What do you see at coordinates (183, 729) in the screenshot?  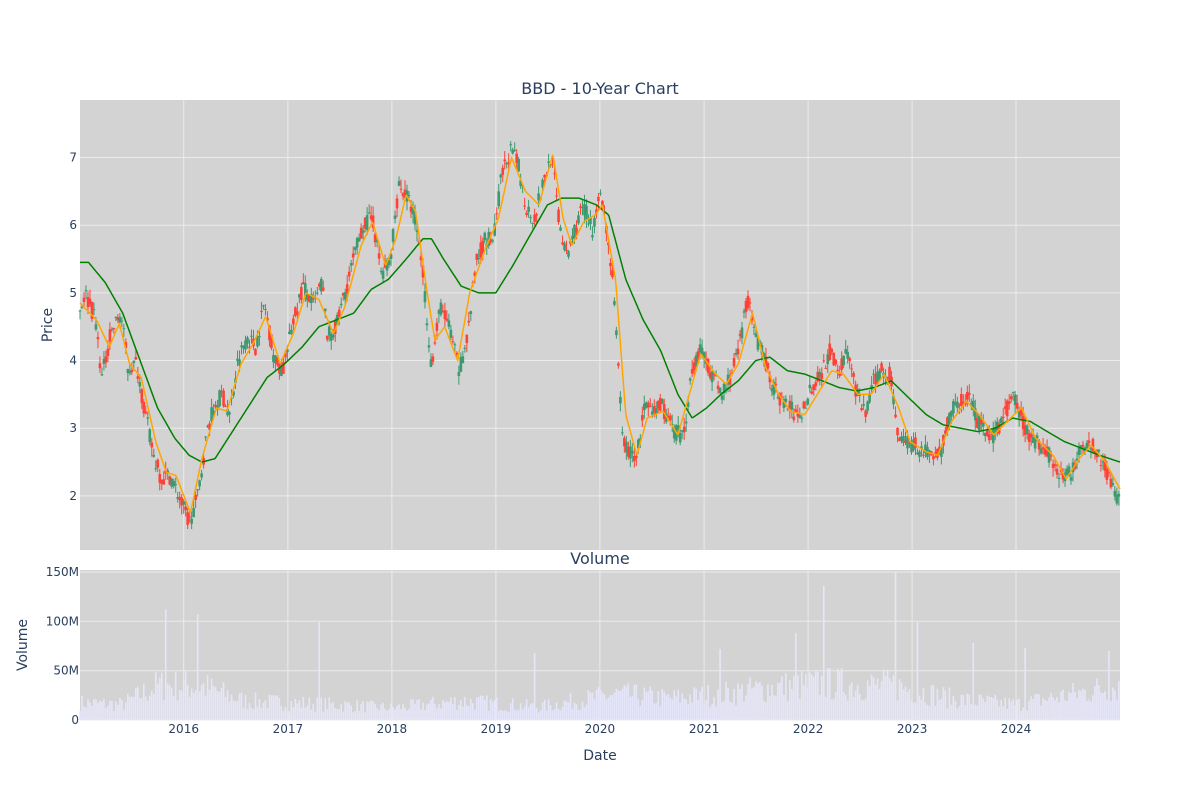 I see `x-tick-label: 2016` at bounding box center [183, 729].